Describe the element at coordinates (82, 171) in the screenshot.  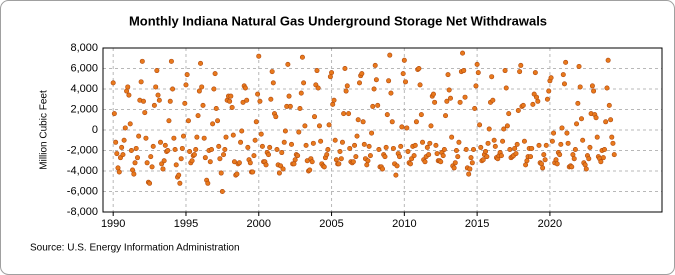
I see `y-tick-label: -4,000` at that location.